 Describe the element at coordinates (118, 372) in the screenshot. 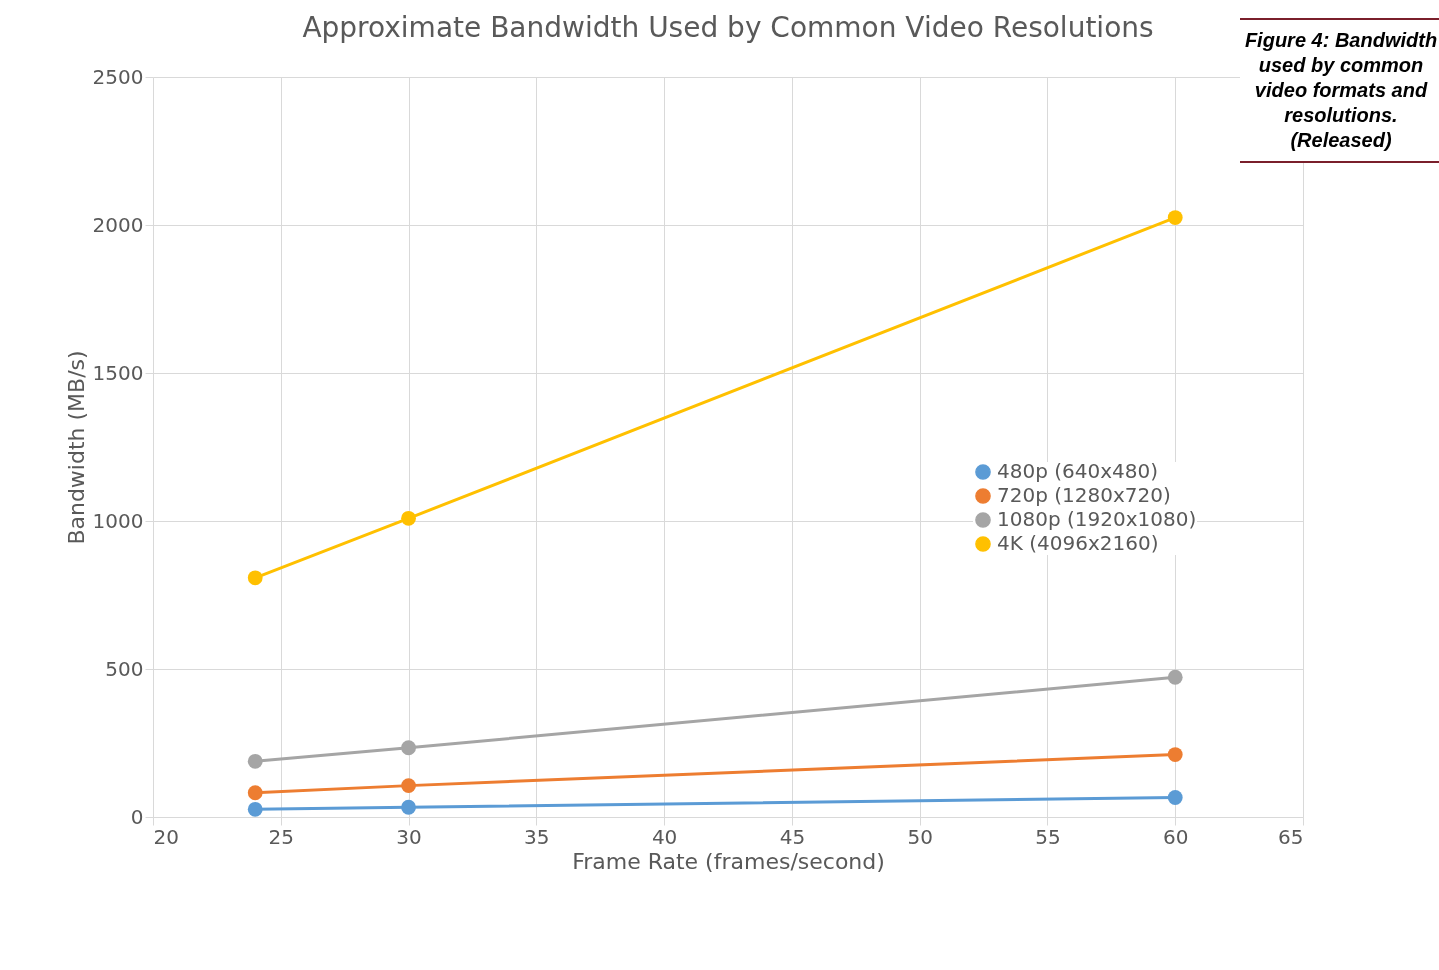

I see `y-tick-label: 1500` at that location.